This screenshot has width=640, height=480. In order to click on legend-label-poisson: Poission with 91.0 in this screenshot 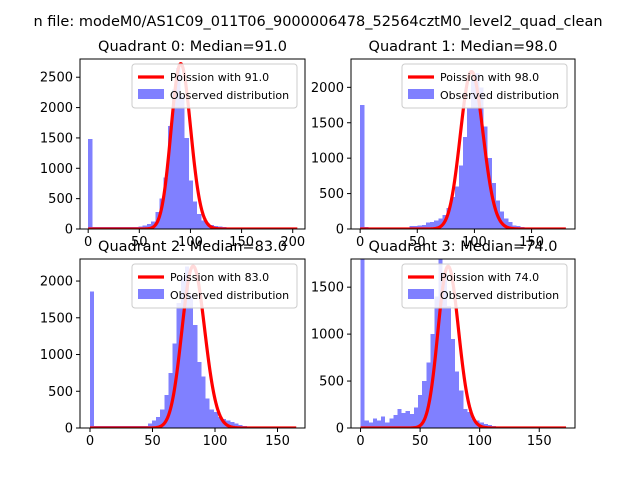, I will do `click(219, 77)`.